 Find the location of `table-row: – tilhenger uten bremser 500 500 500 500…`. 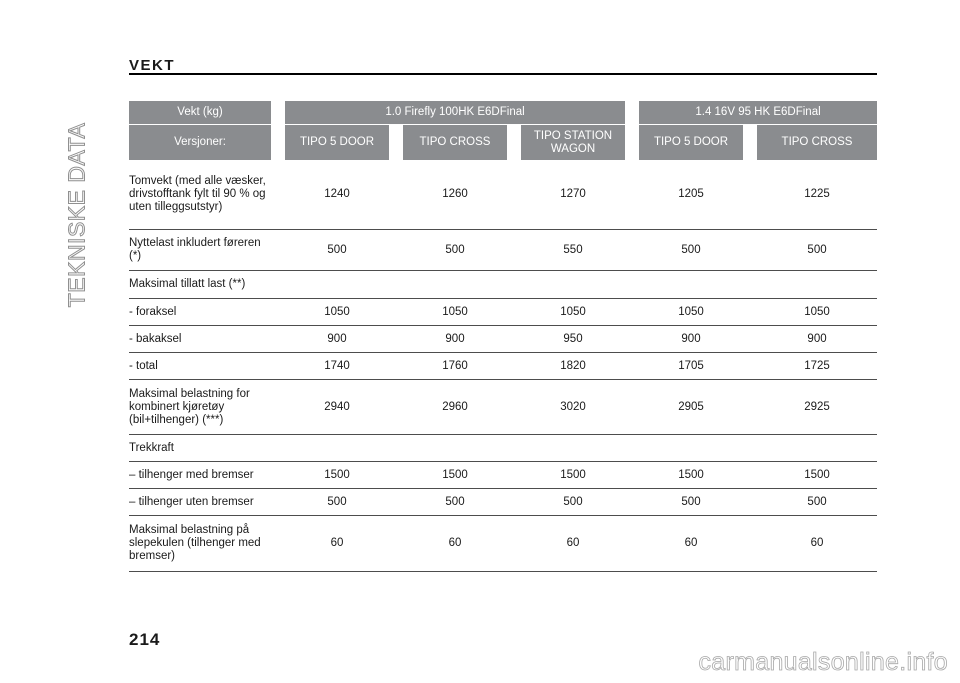

table-row: – tilhenger uten bremser 500 500 500 500… is located at coordinates (503, 502).